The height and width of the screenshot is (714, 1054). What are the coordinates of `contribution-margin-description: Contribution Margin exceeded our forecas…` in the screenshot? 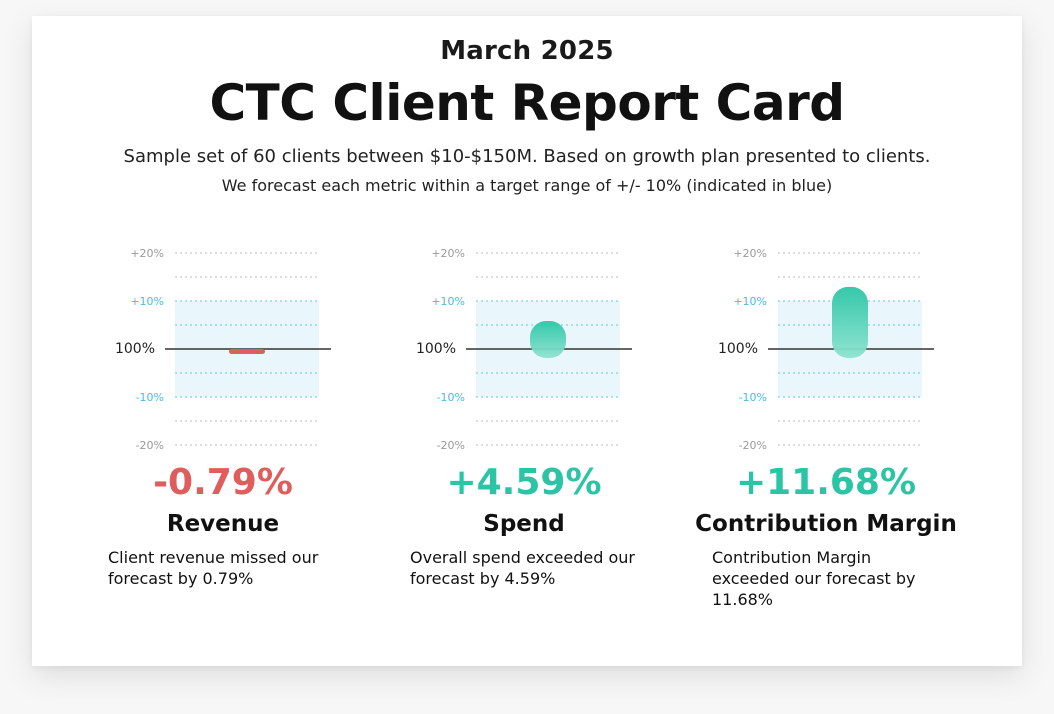 It's located at (814, 578).